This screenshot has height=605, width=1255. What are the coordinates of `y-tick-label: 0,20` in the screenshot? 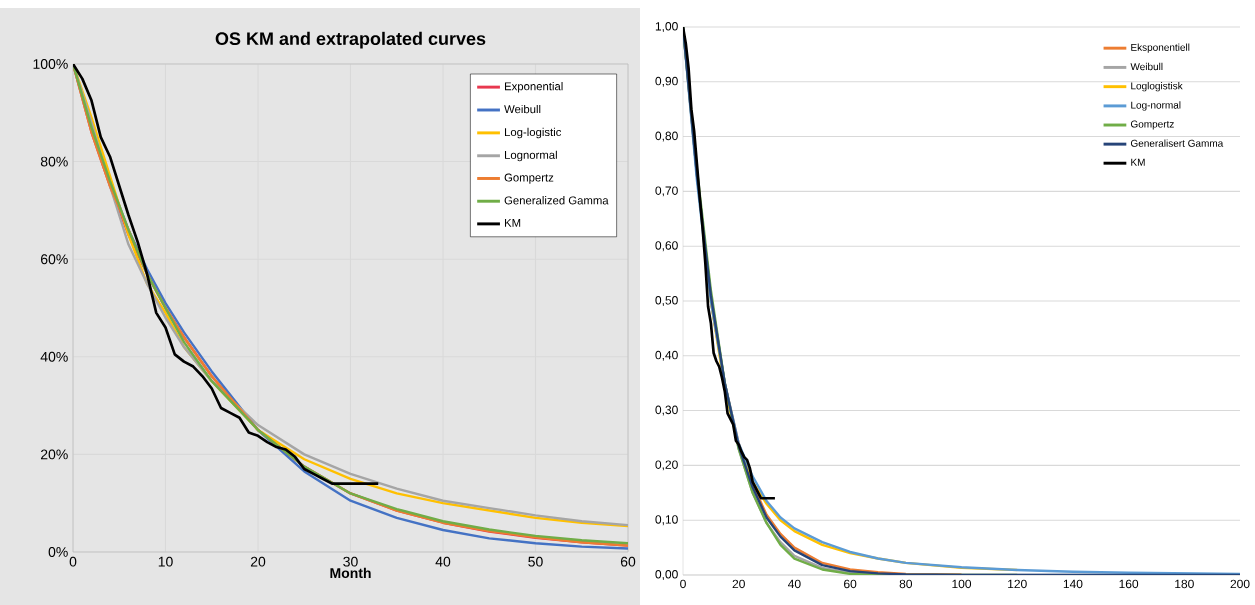 It's located at (666, 465).